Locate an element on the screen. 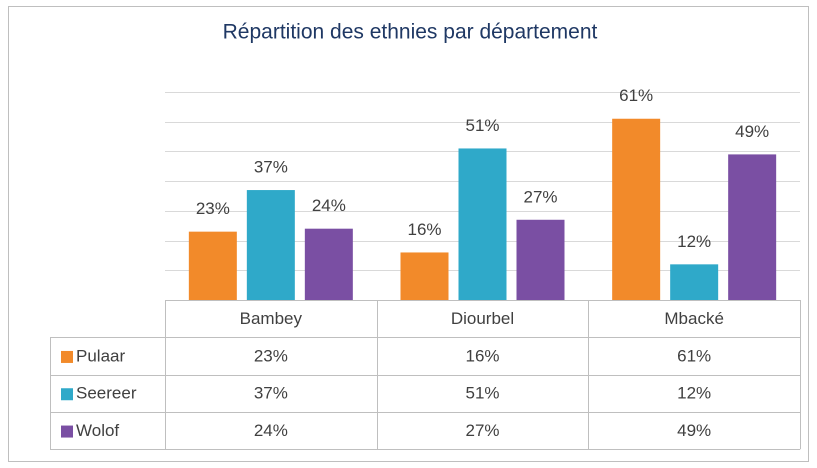 The image size is (817, 468). data-label: 24% is located at coordinates (329, 205).